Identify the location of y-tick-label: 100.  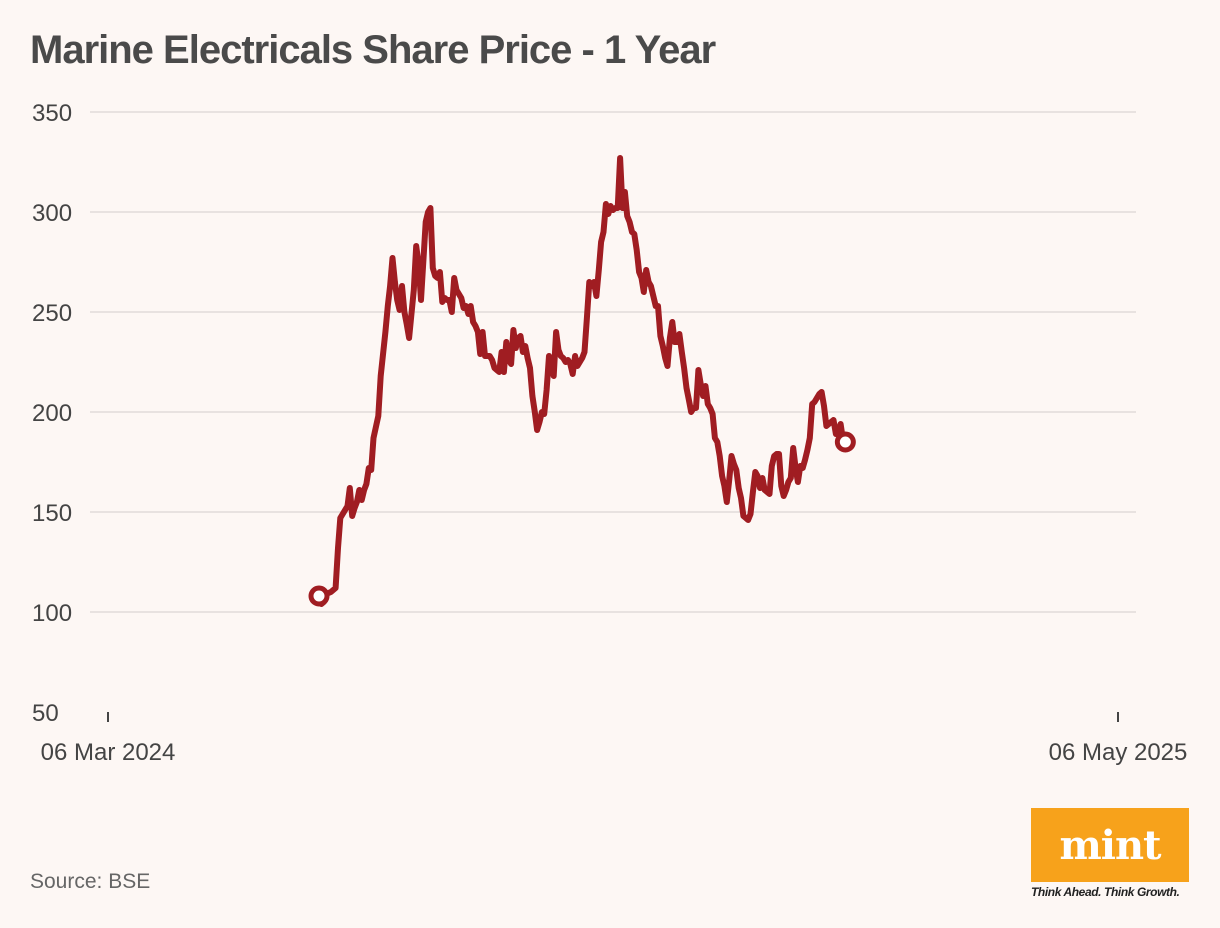
(52, 613).